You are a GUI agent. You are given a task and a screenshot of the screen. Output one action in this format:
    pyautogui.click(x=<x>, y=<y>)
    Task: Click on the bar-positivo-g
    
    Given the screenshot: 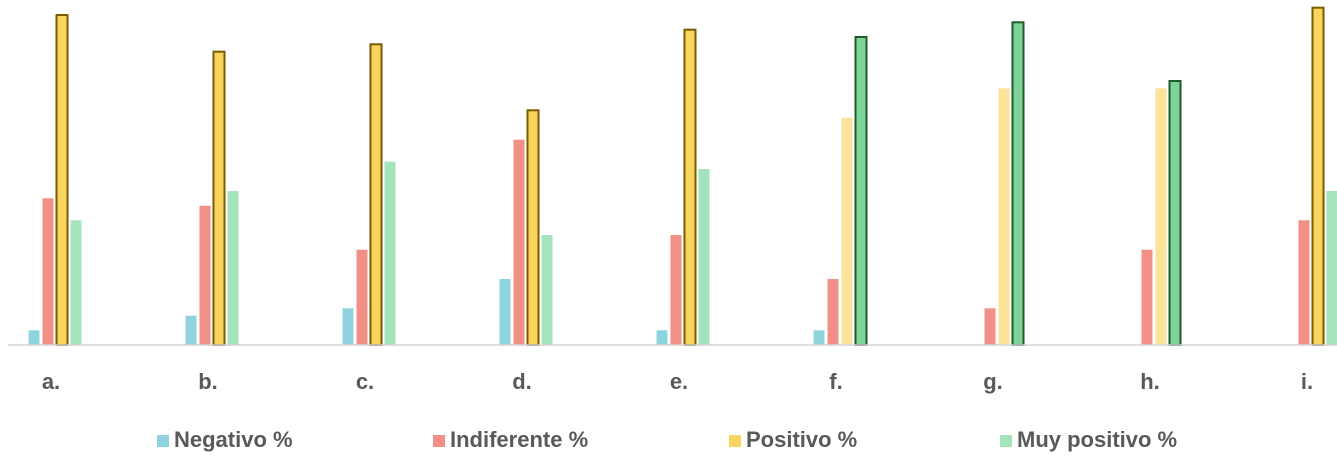 What is the action you would take?
    pyautogui.click(x=1004, y=217)
    